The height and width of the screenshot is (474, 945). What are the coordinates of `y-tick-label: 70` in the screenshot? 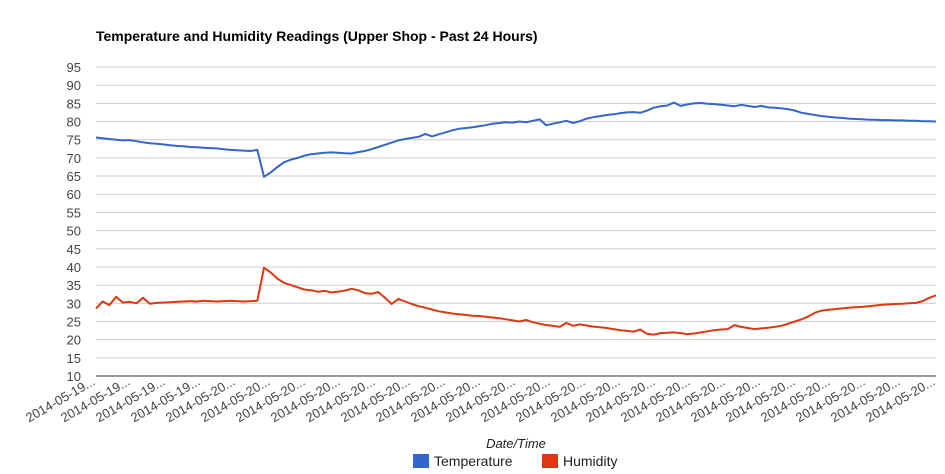 It's located at (74, 158).